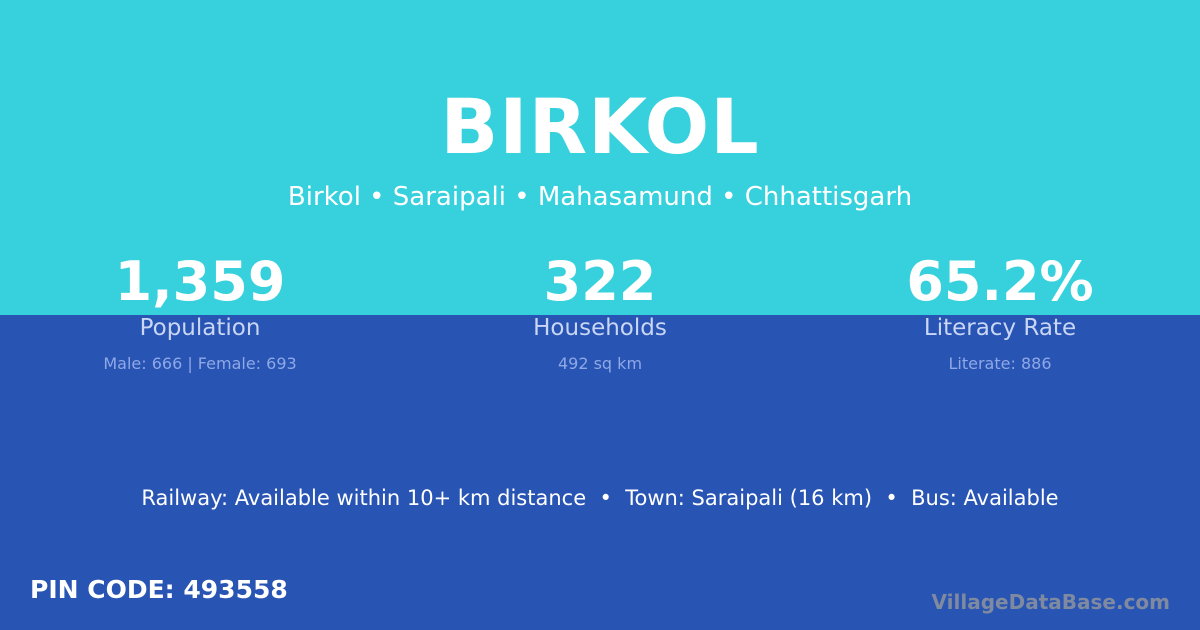 The image size is (1200, 630). Describe the element at coordinates (600, 328) in the screenshot. I see `households-label: Households` at that location.